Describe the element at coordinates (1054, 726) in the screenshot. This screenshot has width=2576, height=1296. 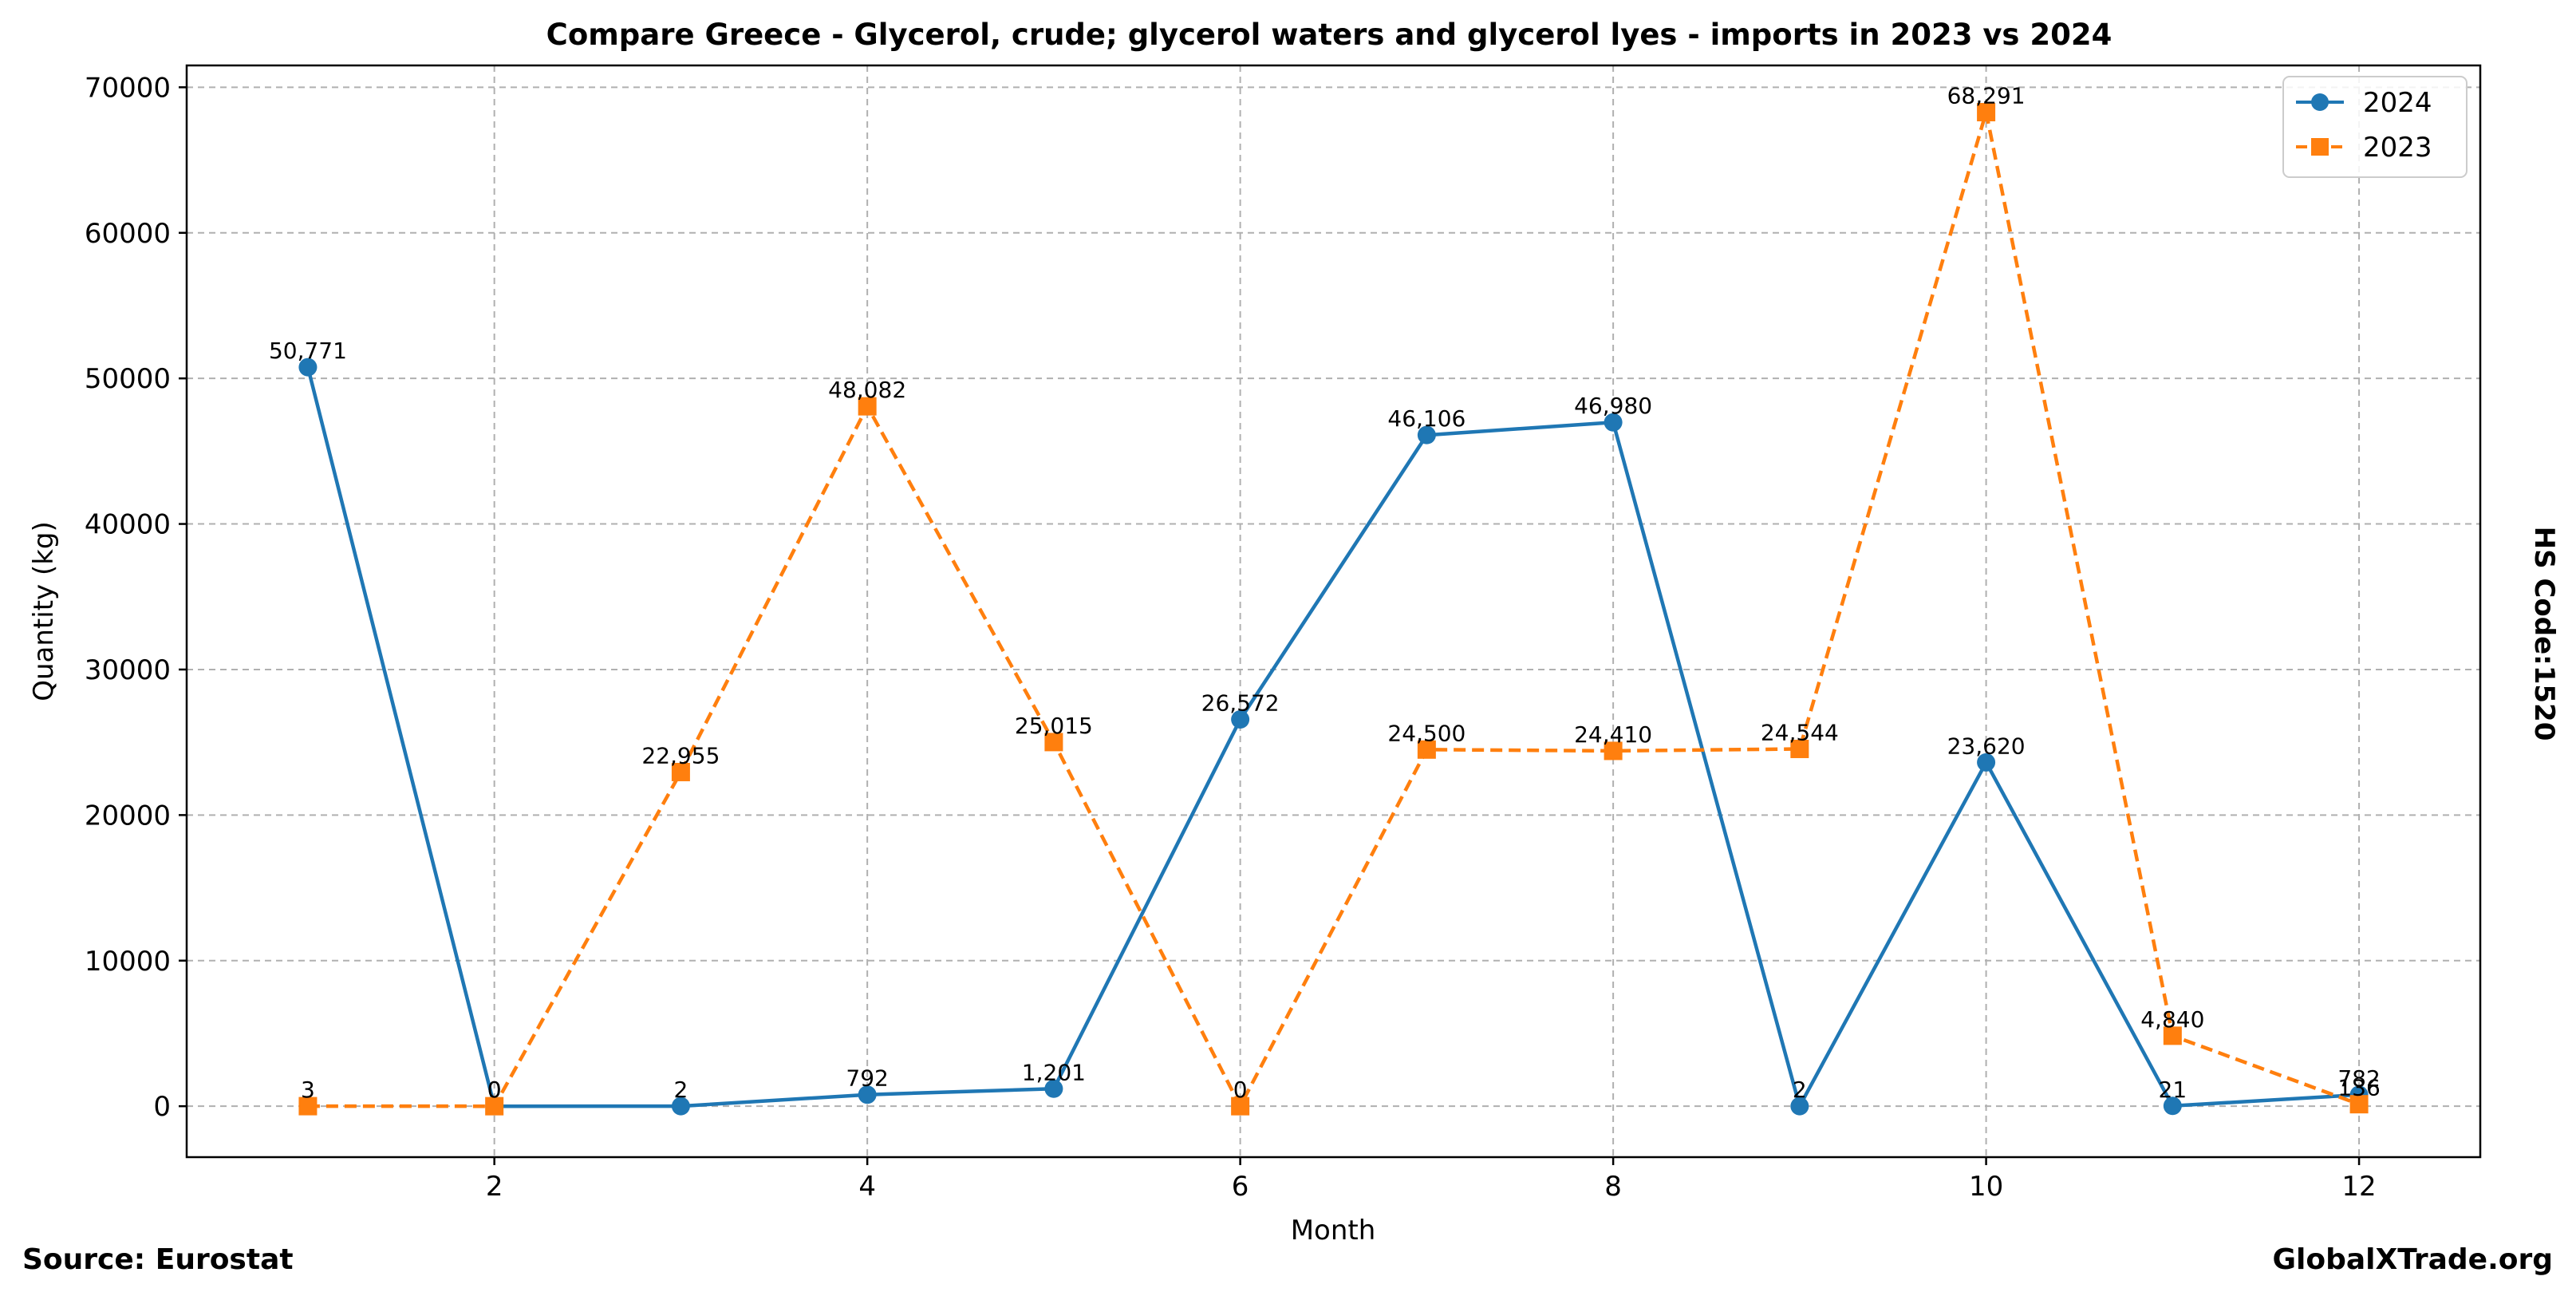
I see `data-label-2023-m5: 25,015` at that location.